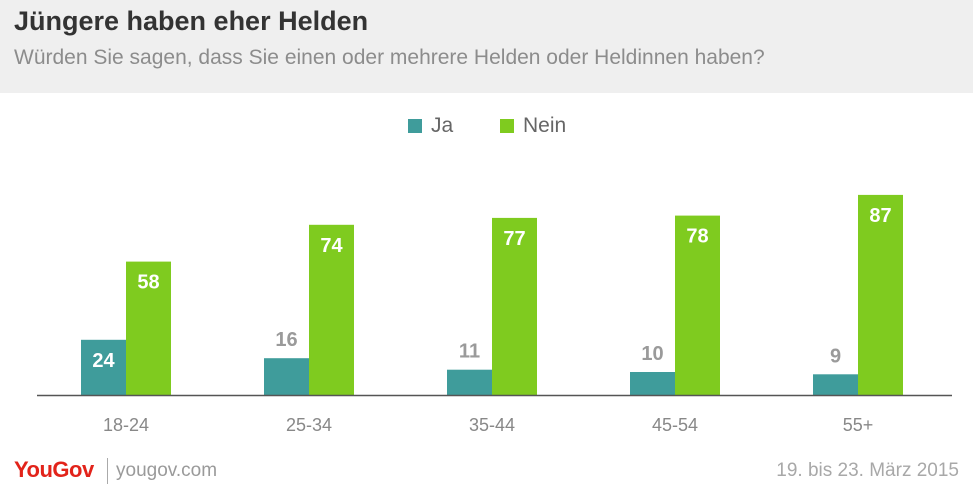  Describe the element at coordinates (835, 384) in the screenshot. I see `bar-ja-55+` at that location.